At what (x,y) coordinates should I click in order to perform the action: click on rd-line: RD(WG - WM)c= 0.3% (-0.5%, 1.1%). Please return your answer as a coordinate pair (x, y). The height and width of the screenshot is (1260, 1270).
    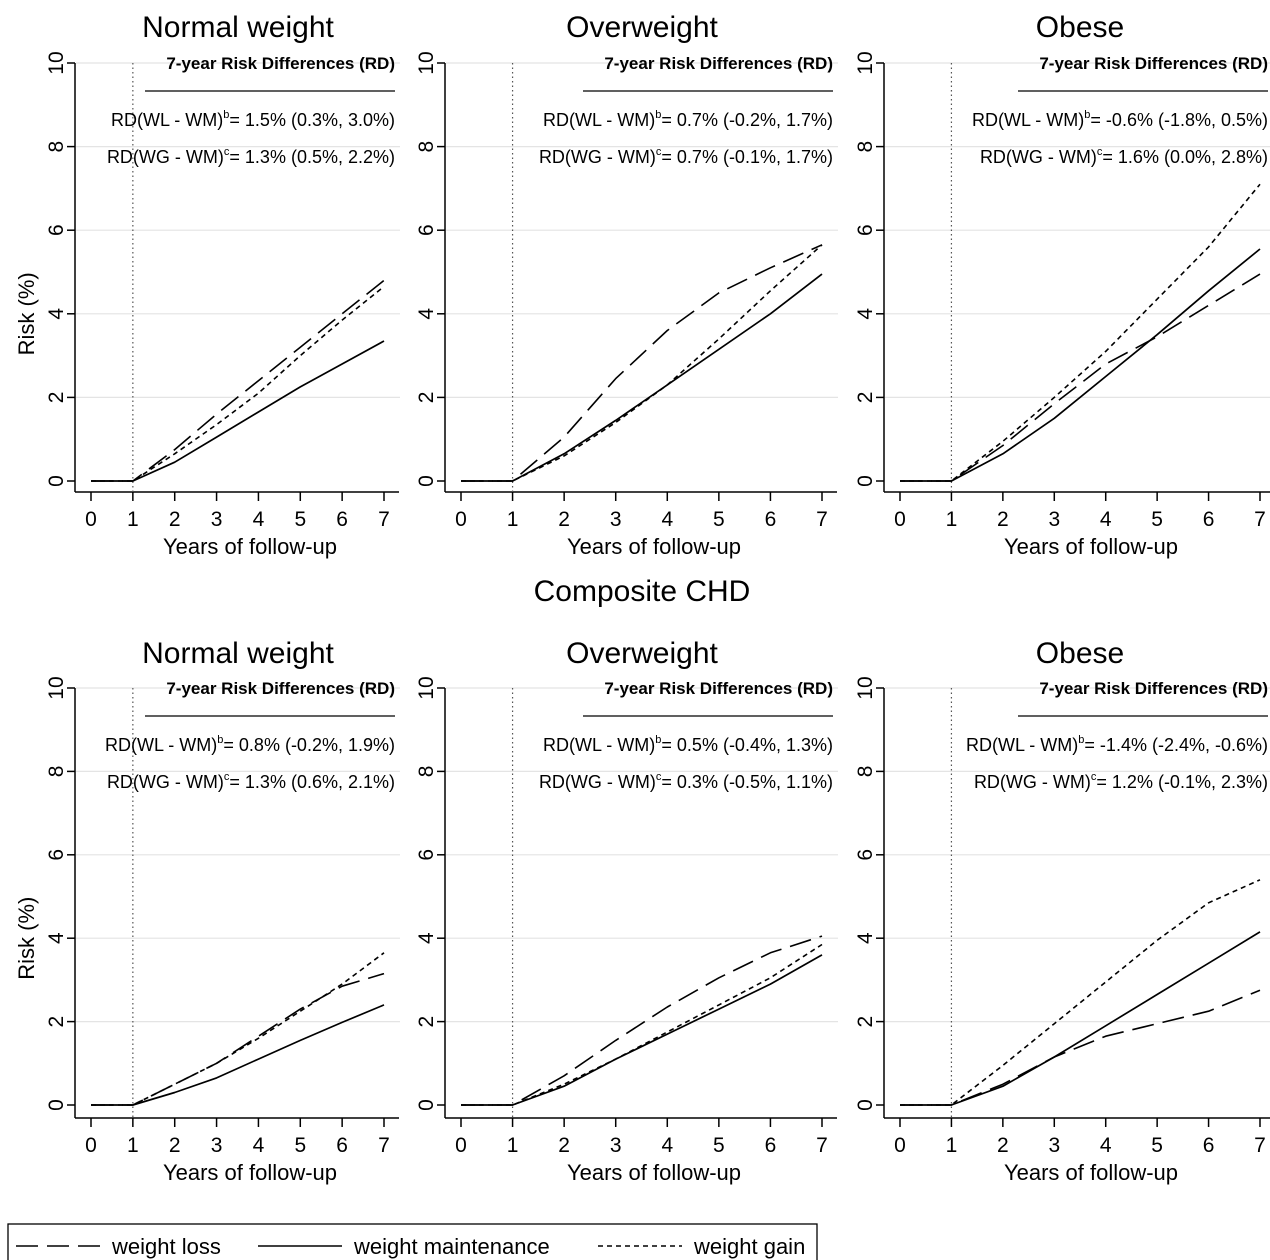
    Looking at the image, I should click on (686, 781).